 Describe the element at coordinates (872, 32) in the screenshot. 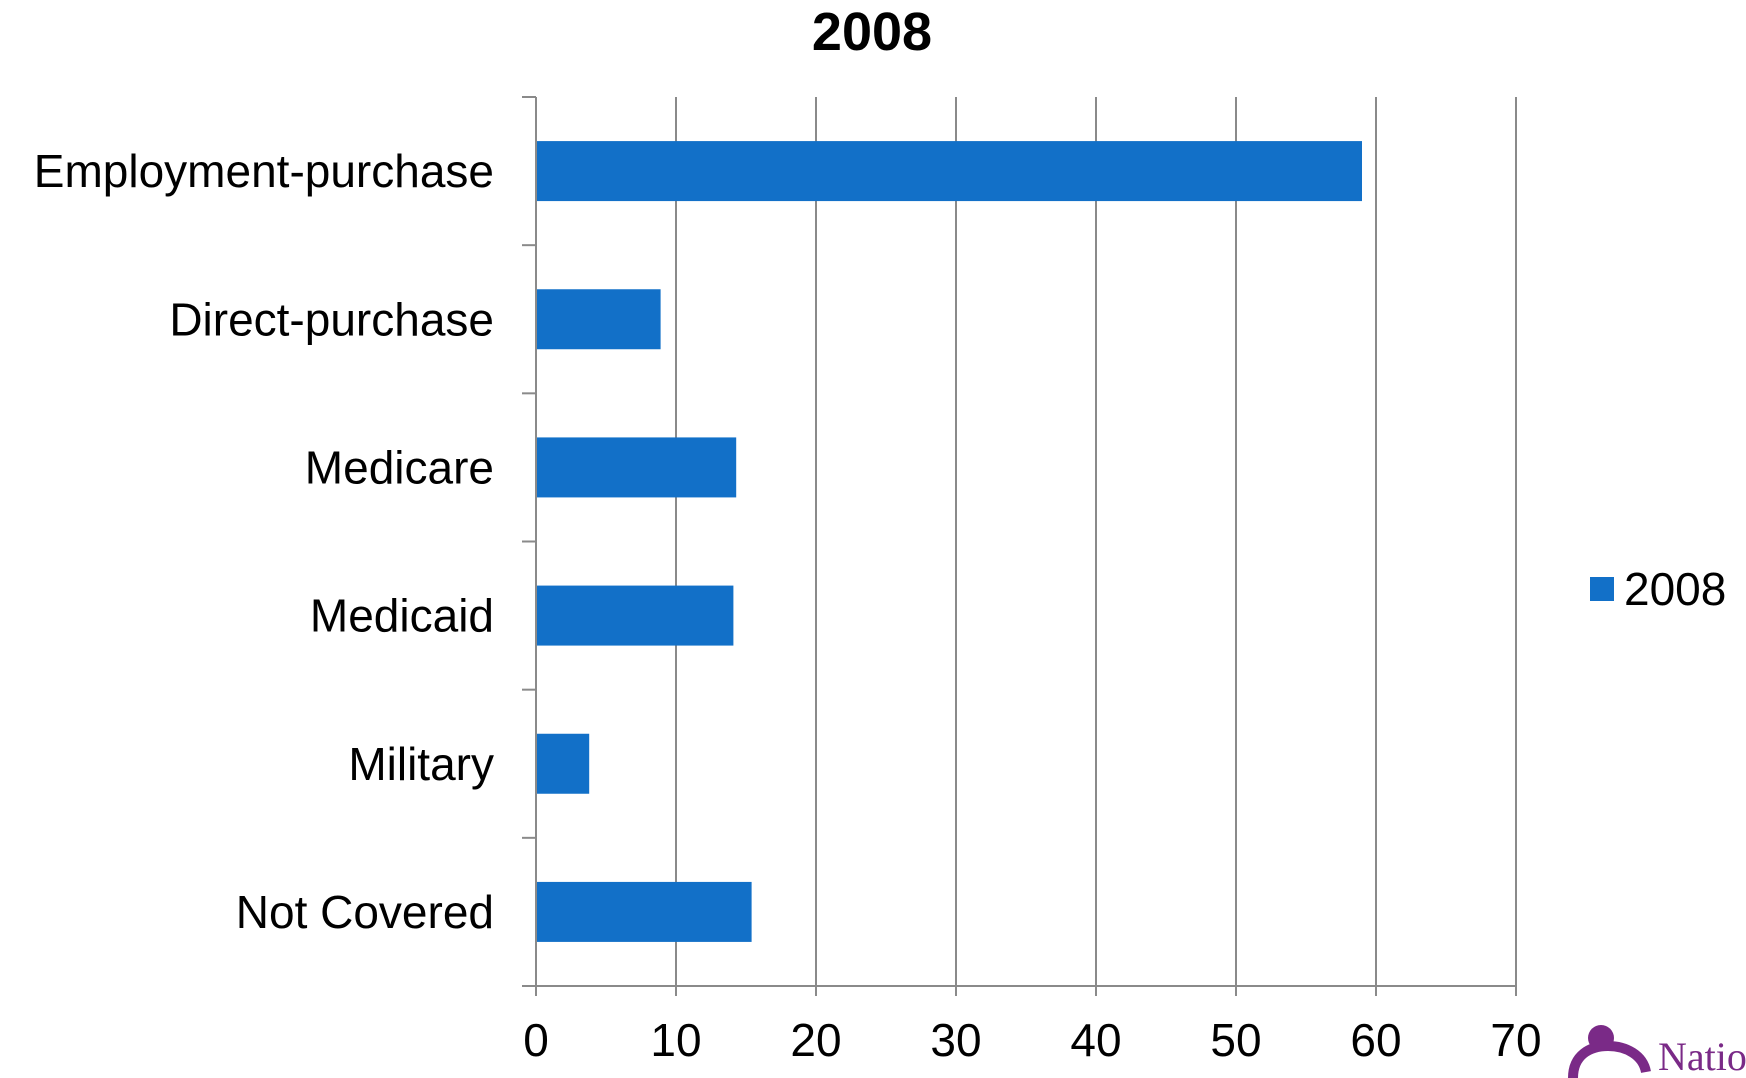

I see `chart-title: 2008` at that location.